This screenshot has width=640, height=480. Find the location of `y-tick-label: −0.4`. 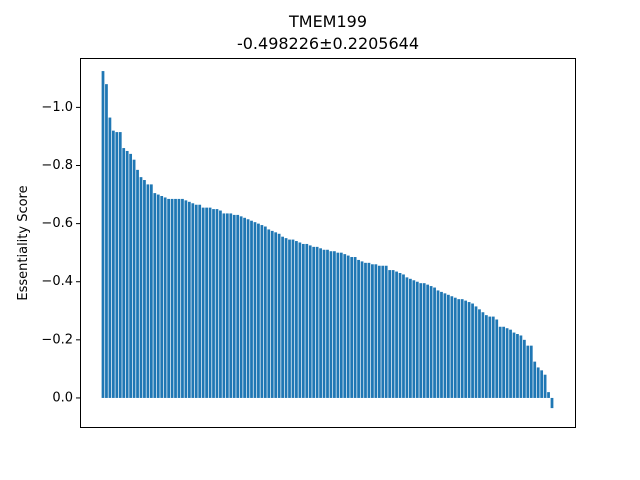

y-tick-label: −0.4 is located at coordinates (57, 281).